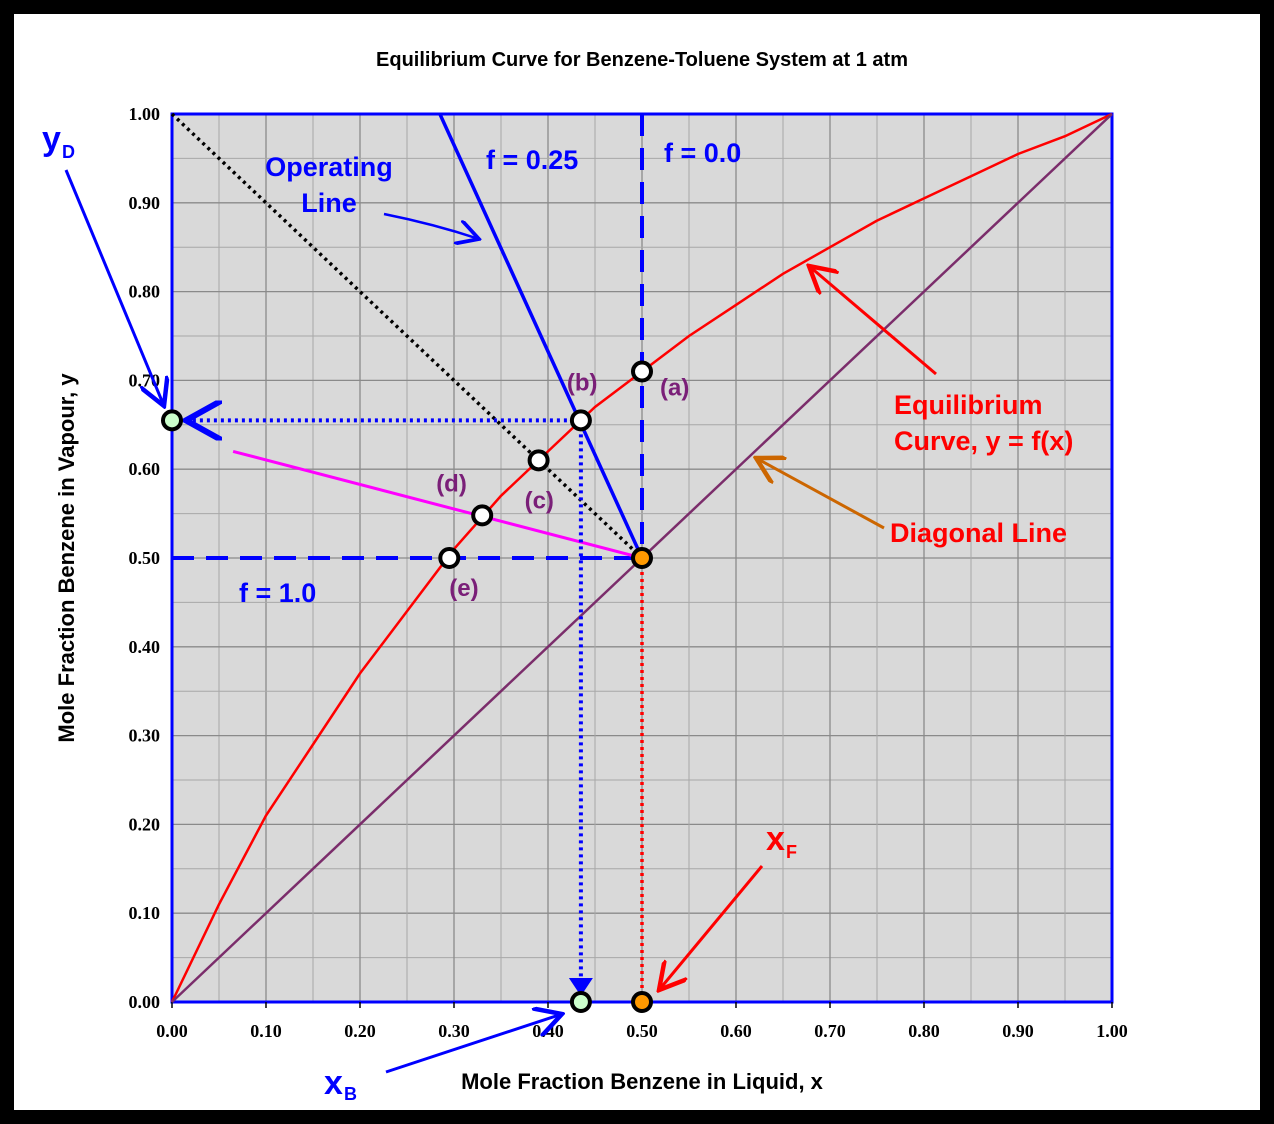 The width and height of the screenshot is (1274, 1124). What do you see at coordinates (1112, 1031) in the screenshot?
I see `x-tick-label: 1.00` at bounding box center [1112, 1031].